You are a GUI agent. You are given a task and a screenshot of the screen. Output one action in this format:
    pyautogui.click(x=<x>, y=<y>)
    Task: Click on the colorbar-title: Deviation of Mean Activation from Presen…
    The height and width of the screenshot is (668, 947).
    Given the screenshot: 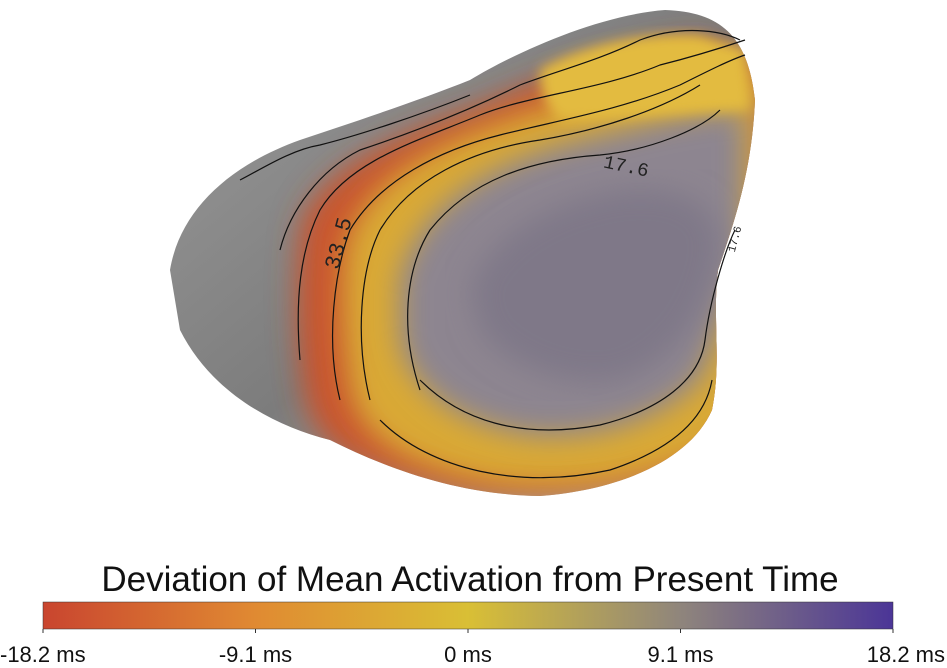 What is the action you would take?
    pyautogui.click(x=469, y=579)
    